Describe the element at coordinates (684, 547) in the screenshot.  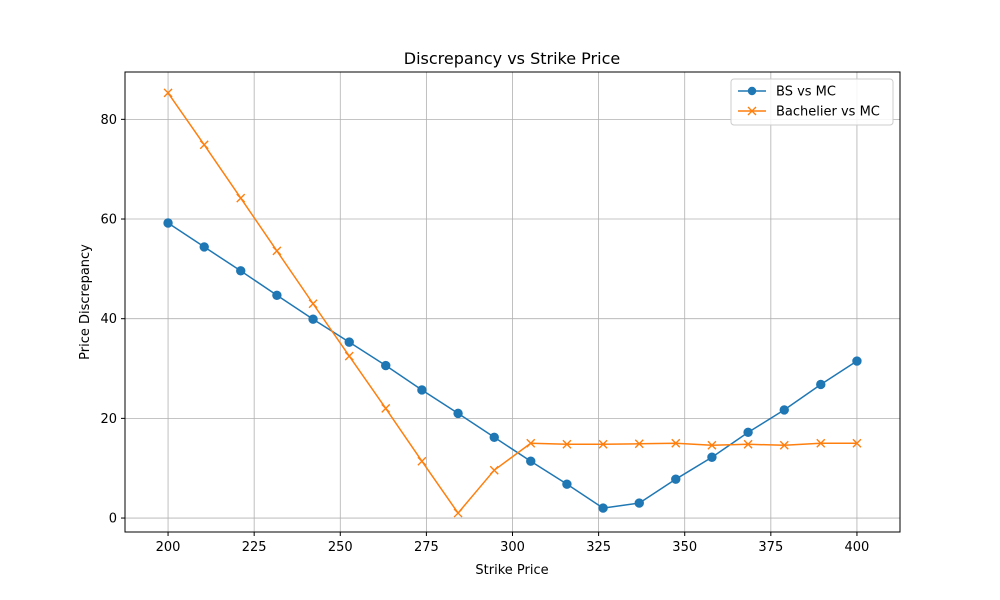
I see `x-tick-label: 350` at that location.